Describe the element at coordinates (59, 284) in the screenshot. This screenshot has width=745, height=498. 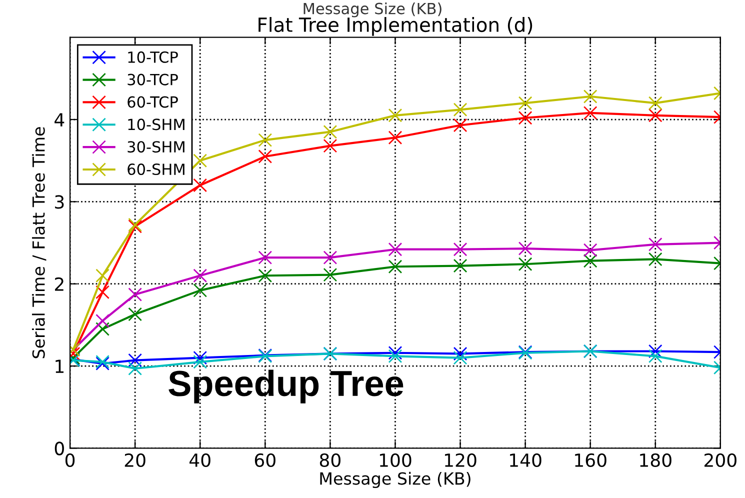
I see `y-tick-label: 2` at that location.